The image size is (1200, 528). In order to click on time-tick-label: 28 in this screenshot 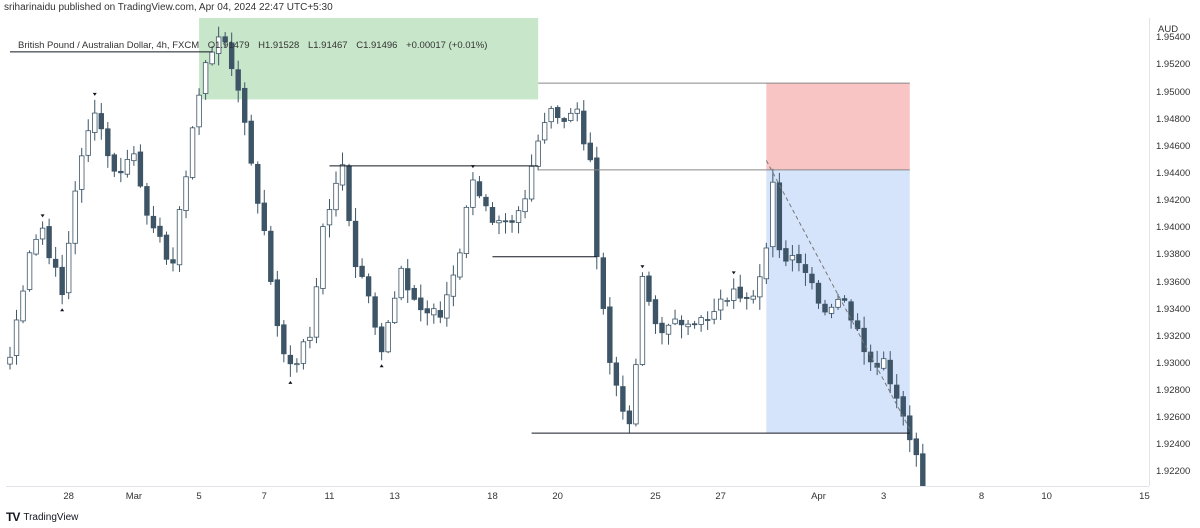, I will do `click(68, 496)`.